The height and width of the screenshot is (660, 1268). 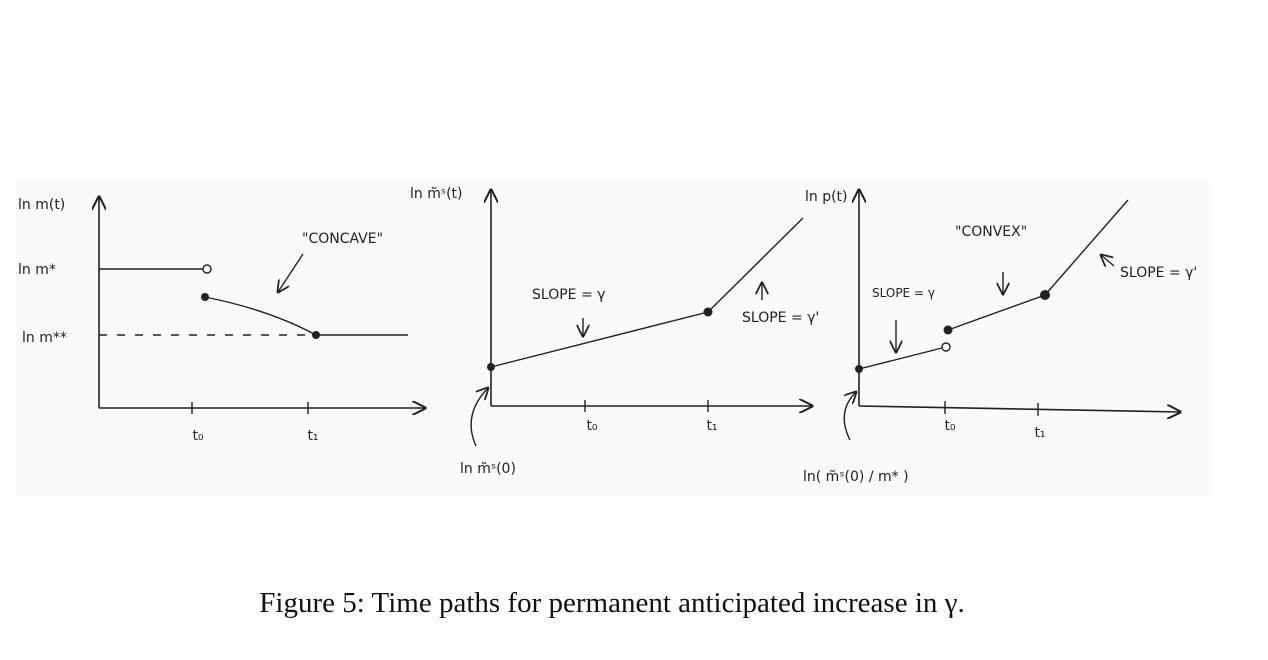 I want to click on y-label: ln p(t), so click(x=826, y=197).